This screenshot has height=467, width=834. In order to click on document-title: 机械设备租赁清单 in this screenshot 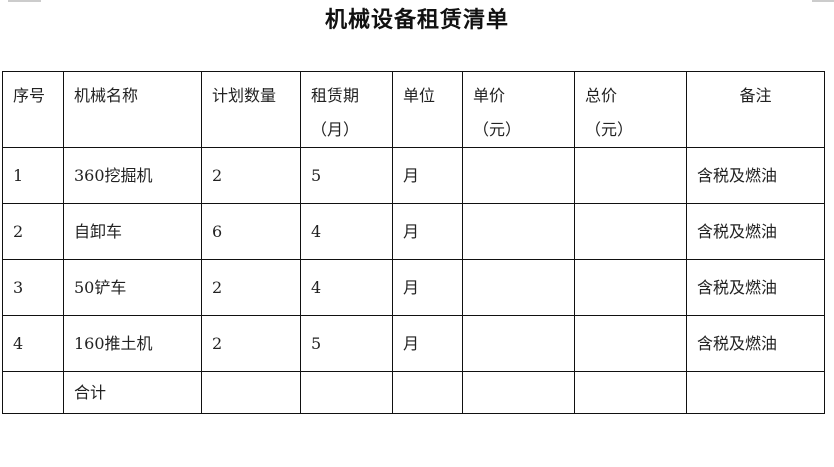, I will do `click(416, 20)`.